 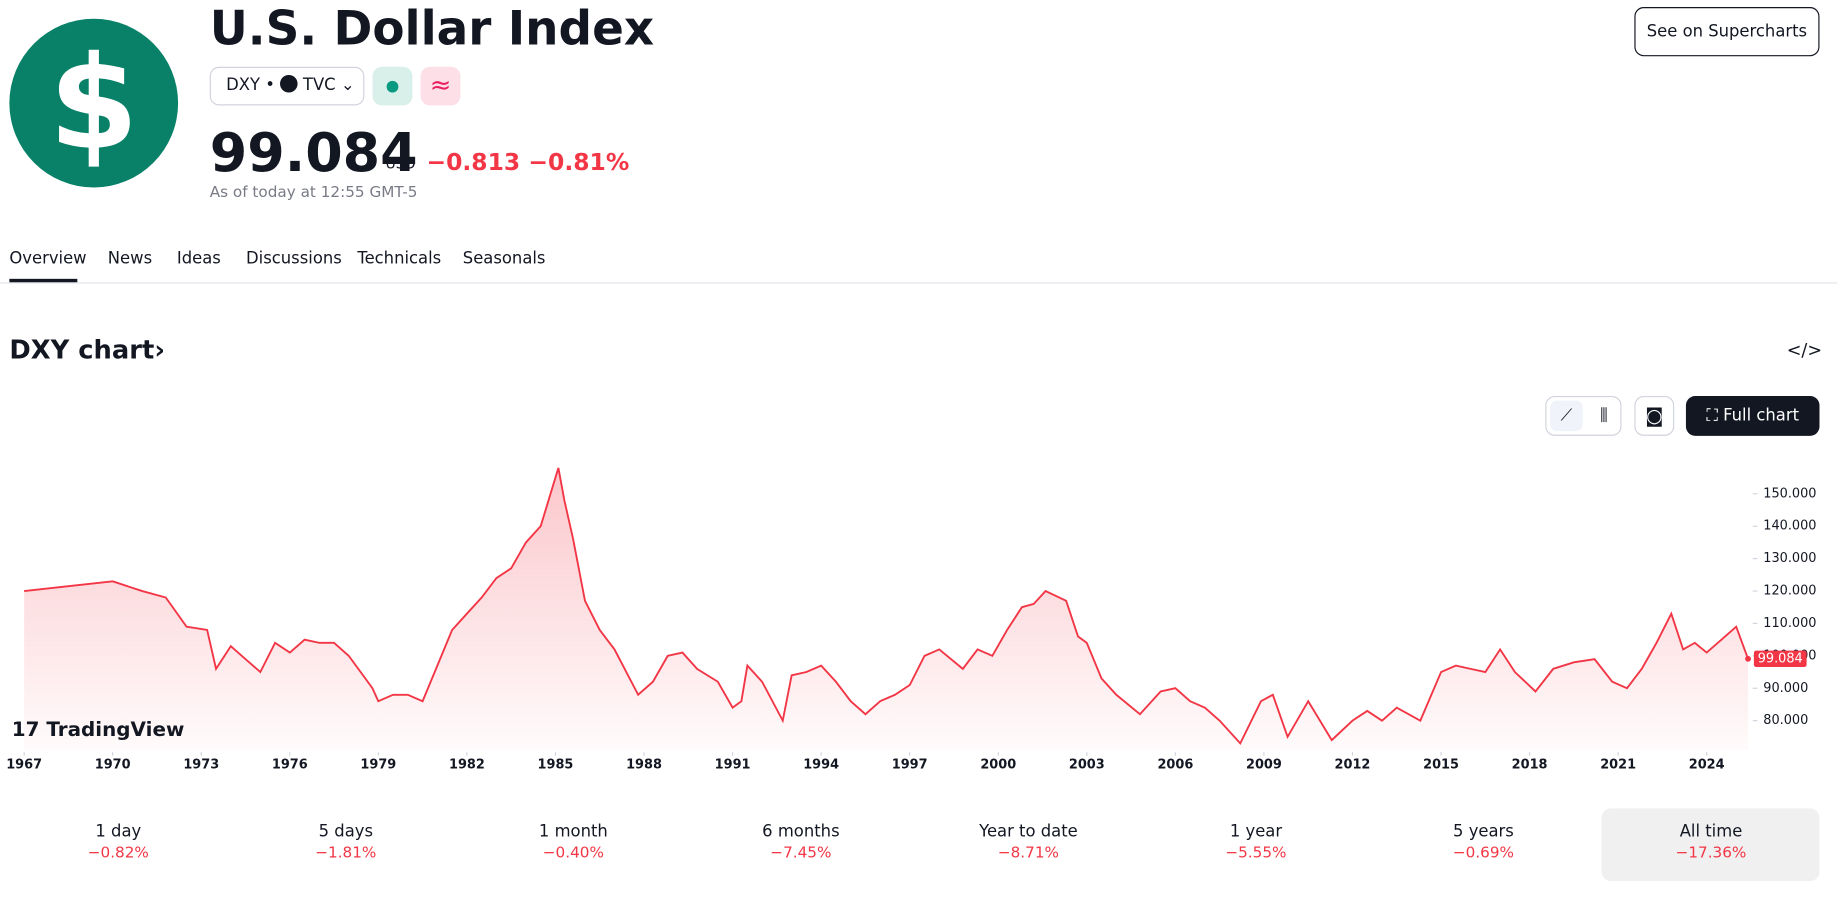 I want to click on snapshot-button: ◙, so click(x=1654, y=416).